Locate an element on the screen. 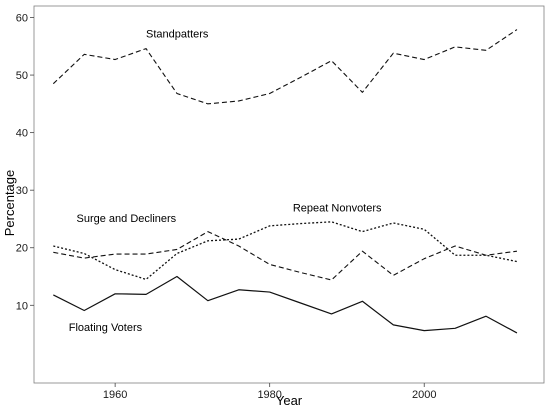  series-label-surge-and-decliners: Surge and Decliners is located at coordinates (127, 219).